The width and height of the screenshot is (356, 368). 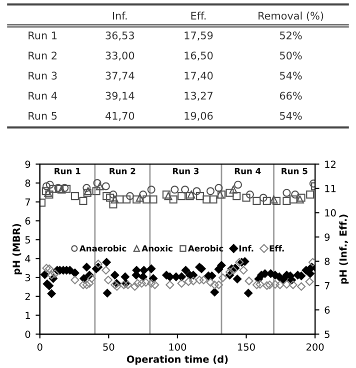 I want to click on y2-tick-label: 5, so click(x=327, y=334).